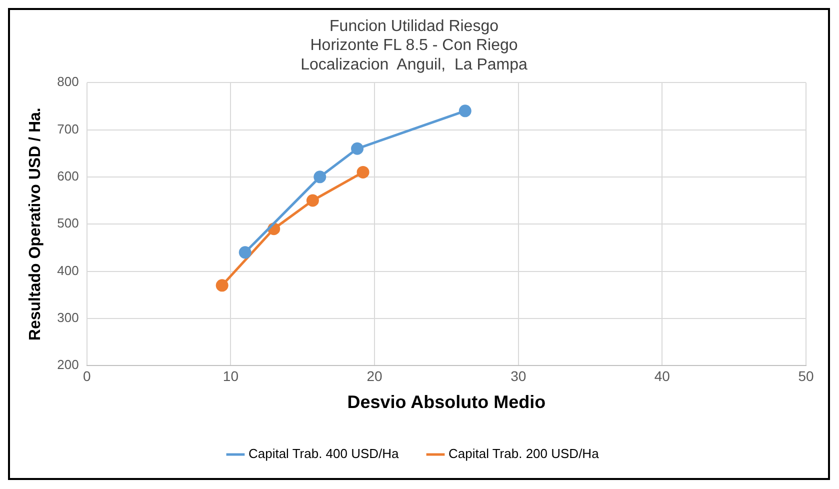 Image resolution: width=839 pixels, height=489 pixels. What do you see at coordinates (68, 128) in the screenshot?
I see `y-tick-label: 700` at bounding box center [68, 128].